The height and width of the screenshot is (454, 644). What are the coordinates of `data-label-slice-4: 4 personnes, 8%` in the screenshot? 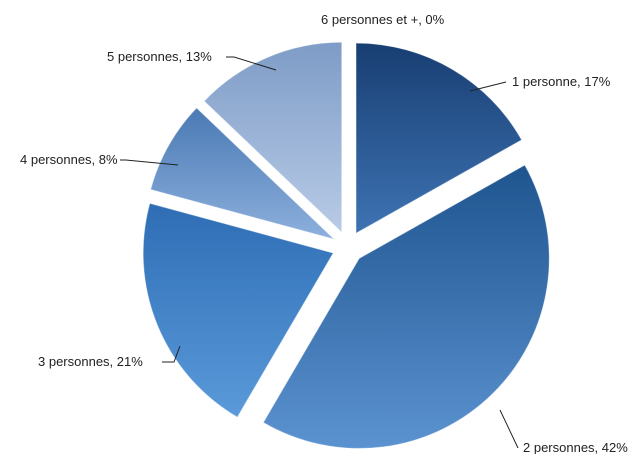 It's located at (69, 159).